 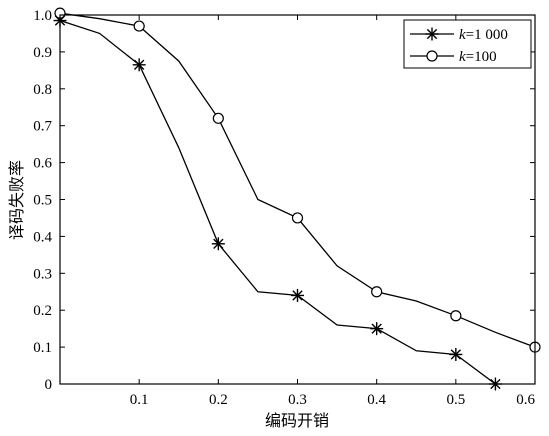 I want to click on legend-circle-marker, so click(x=432, y=56).